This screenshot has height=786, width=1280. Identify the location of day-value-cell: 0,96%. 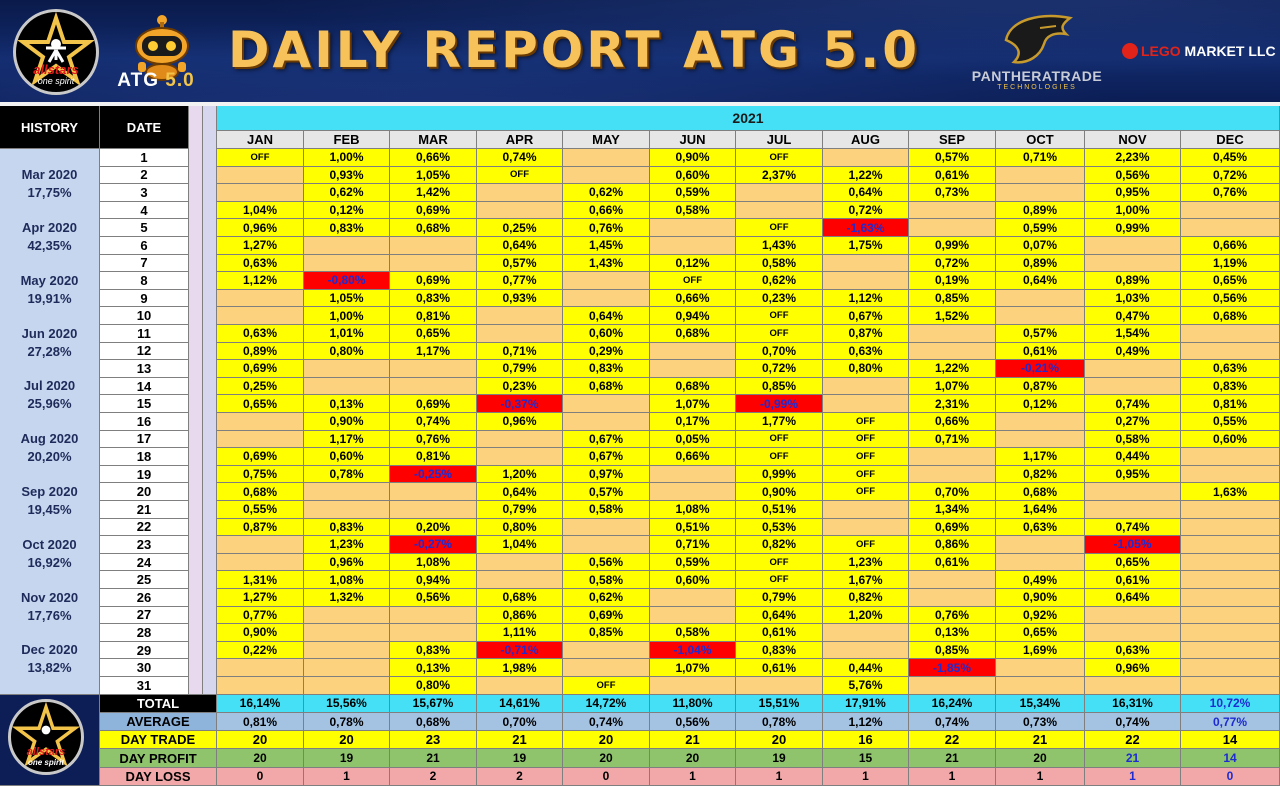
(1133, 668).